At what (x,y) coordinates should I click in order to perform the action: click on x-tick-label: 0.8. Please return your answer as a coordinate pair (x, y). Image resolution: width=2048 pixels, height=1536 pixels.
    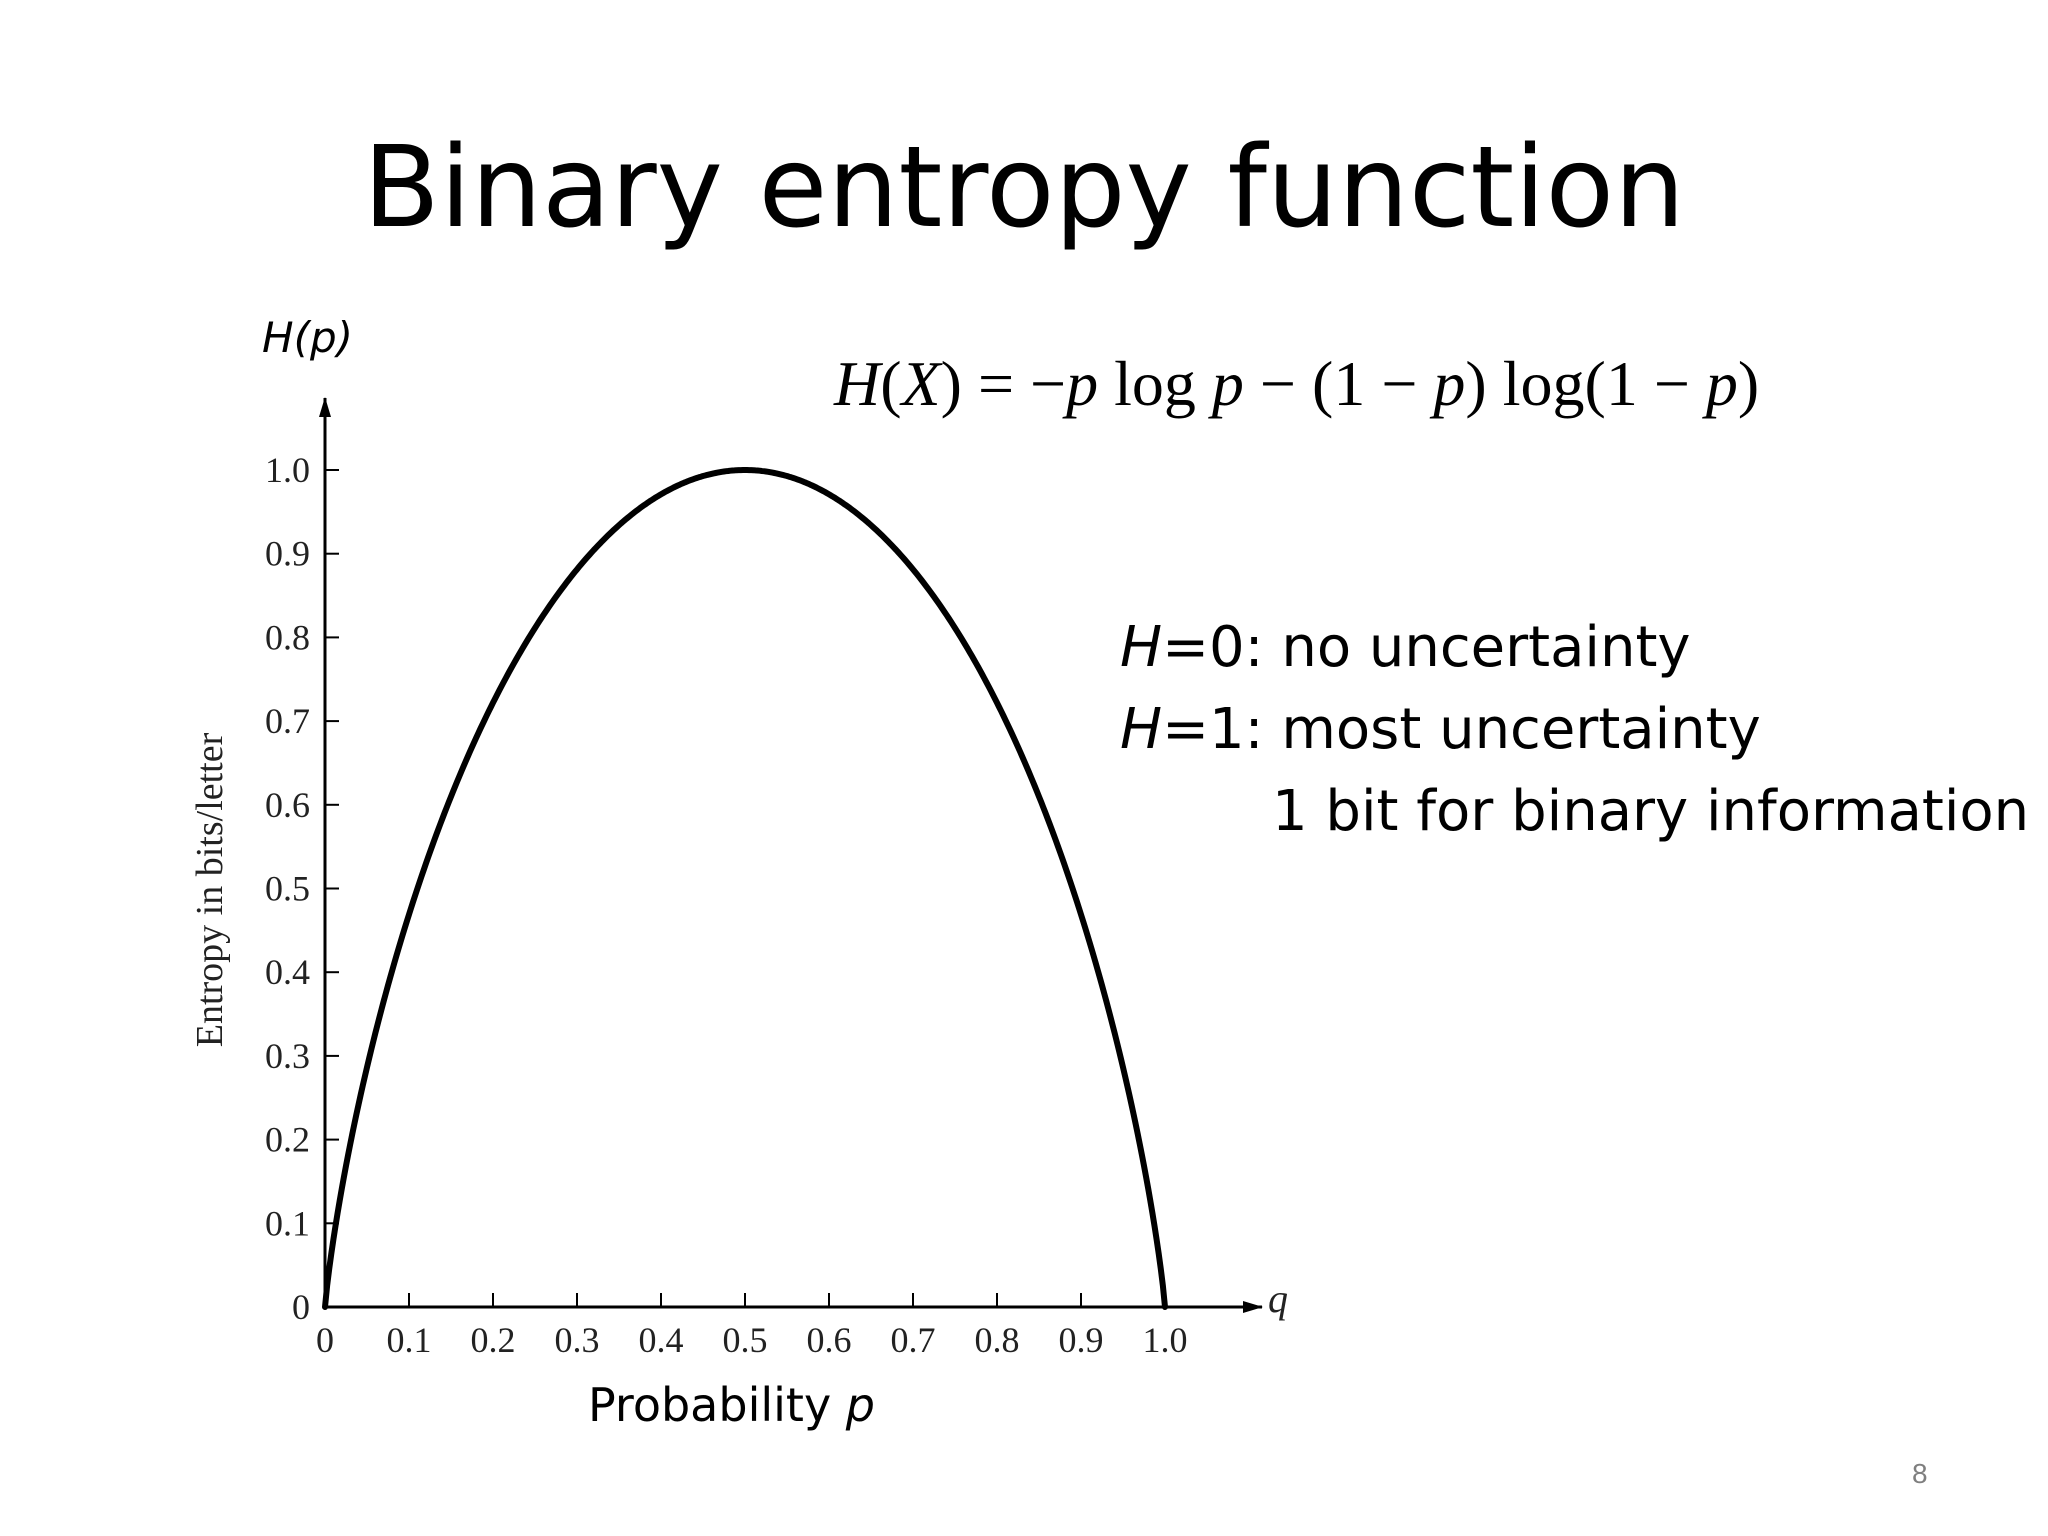
    Looking at the image, I should click on (997, 1340).